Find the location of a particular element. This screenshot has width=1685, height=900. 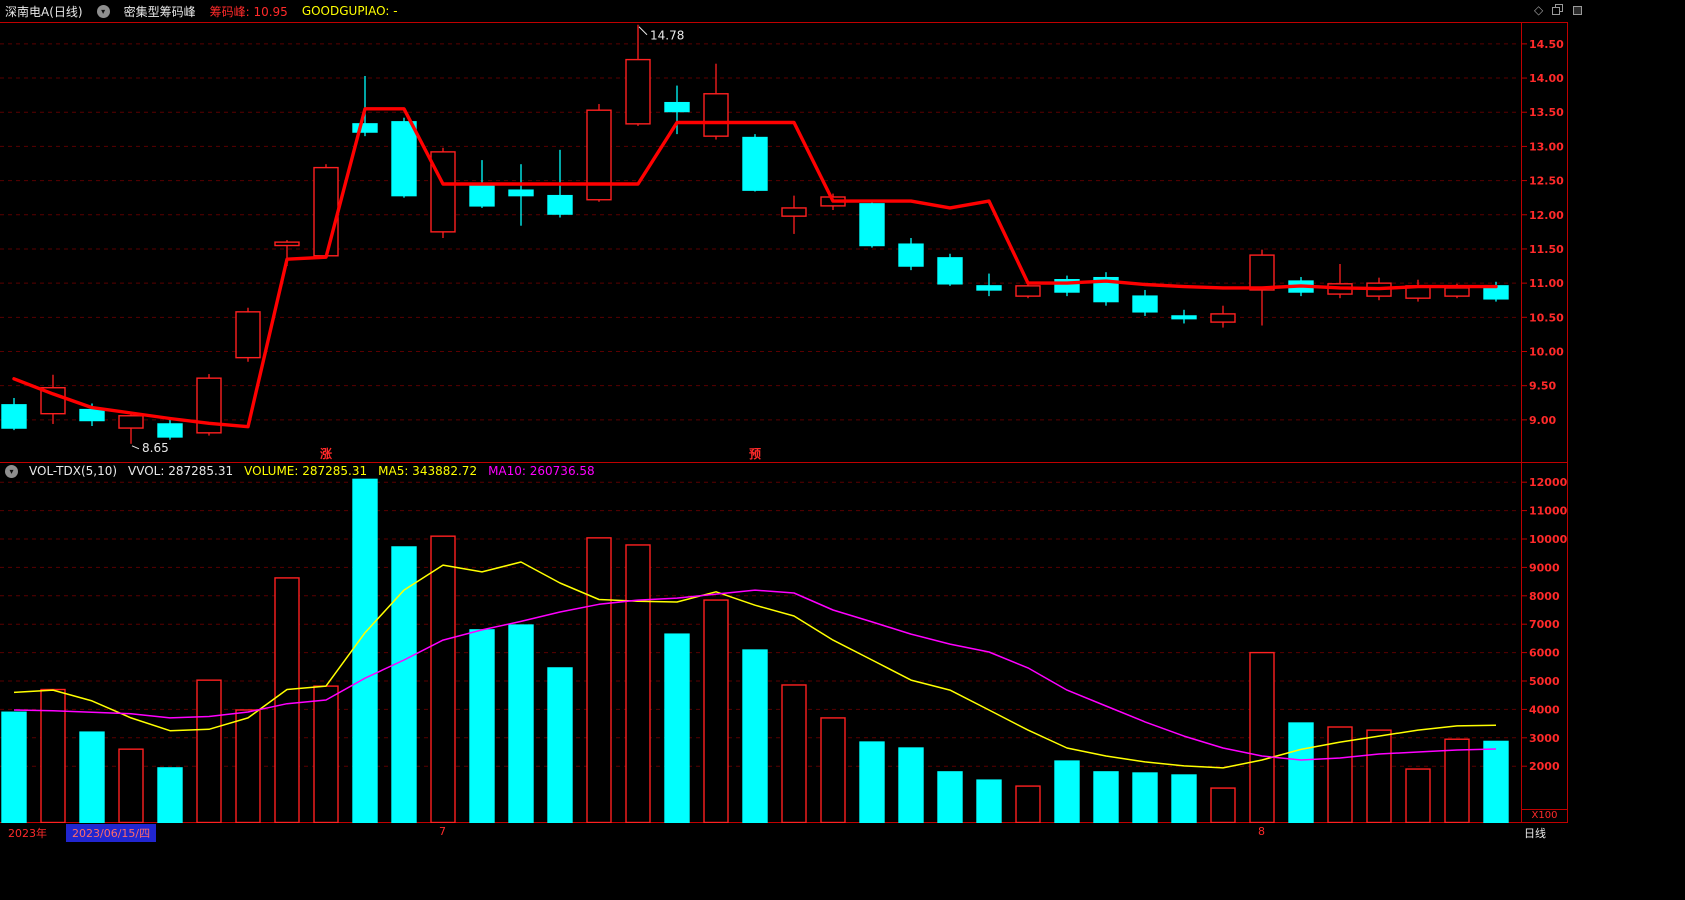

stock-title: 深南电A(日线) is located at coordinates (44, 11).